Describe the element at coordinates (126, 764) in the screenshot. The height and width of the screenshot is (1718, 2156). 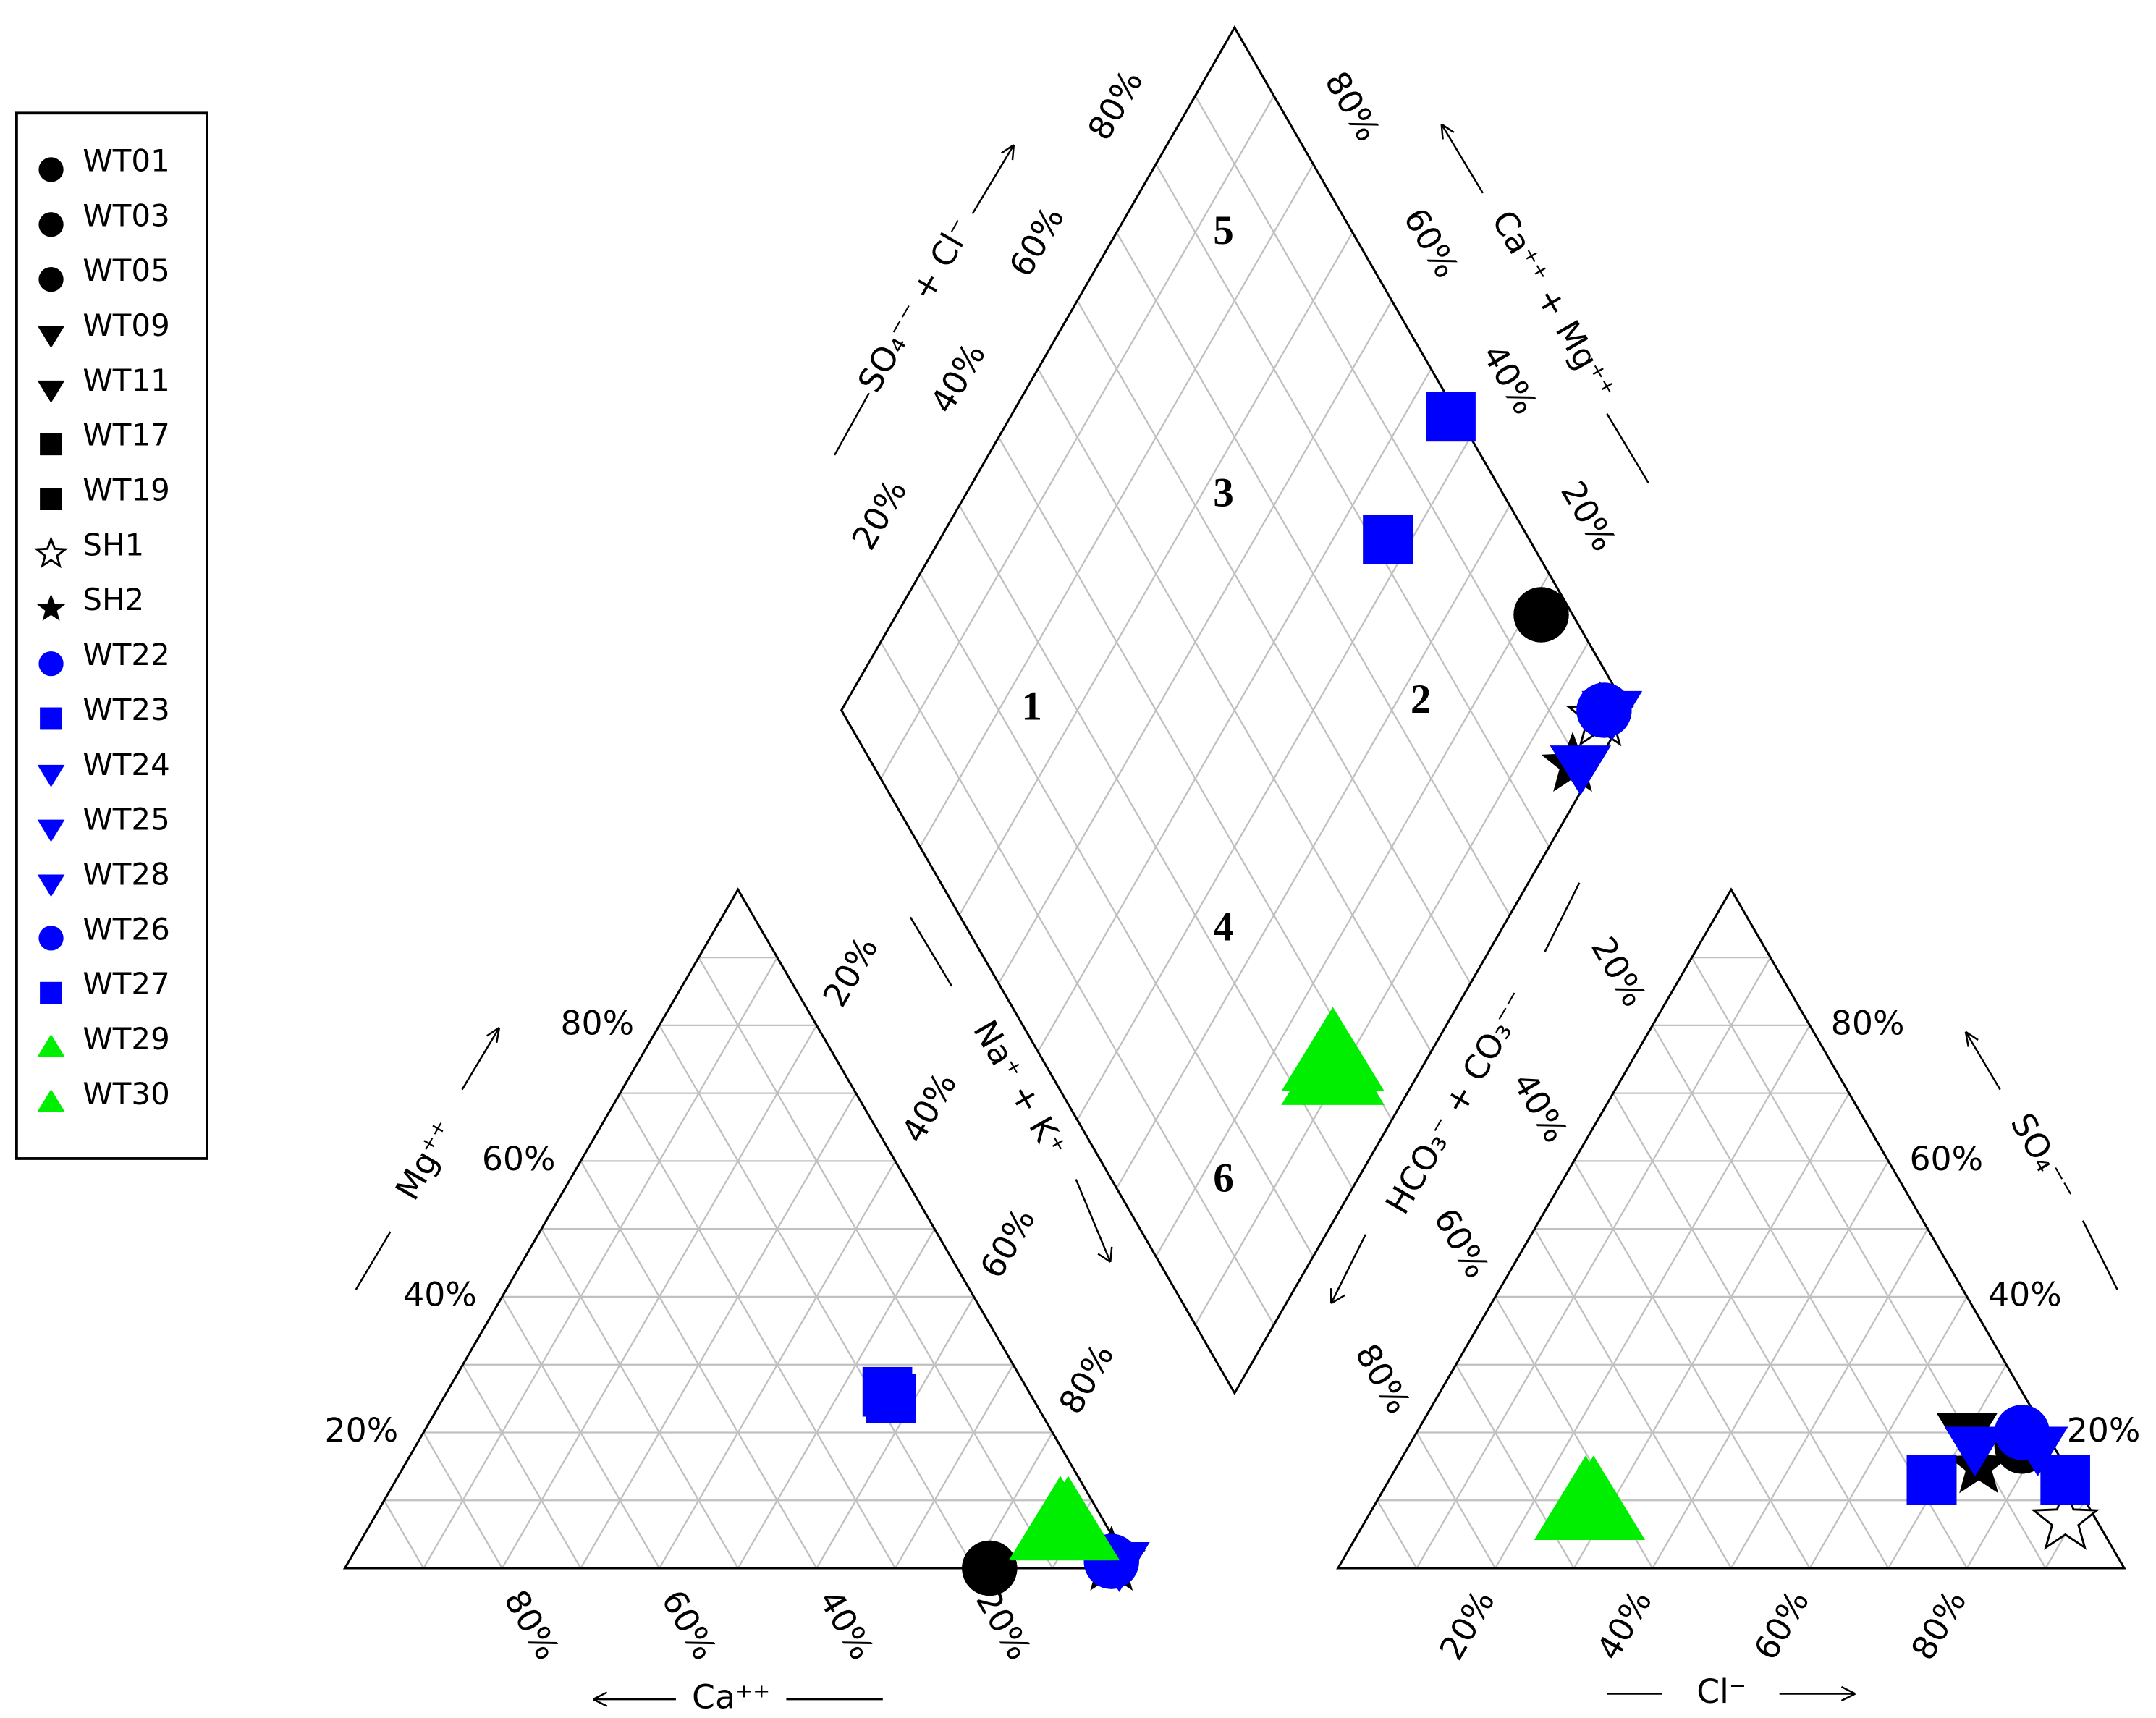
I see `legend-label: WT24` at that location.